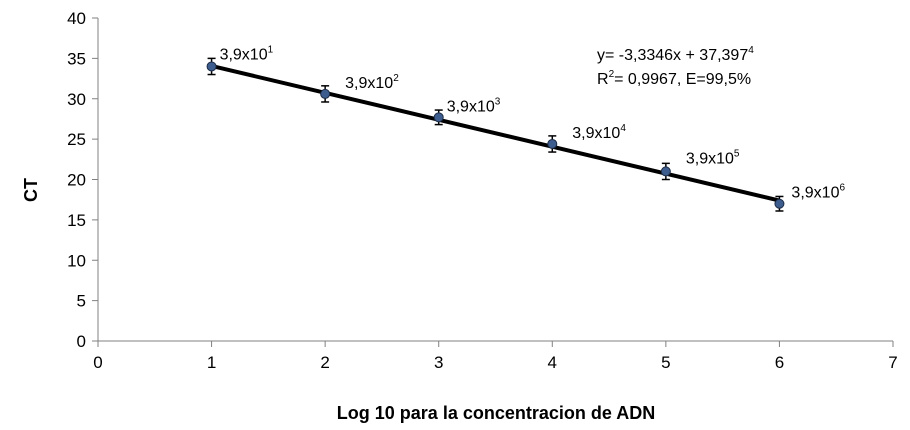  I want to click on point-label: 3,9x106, so click(818, 192).